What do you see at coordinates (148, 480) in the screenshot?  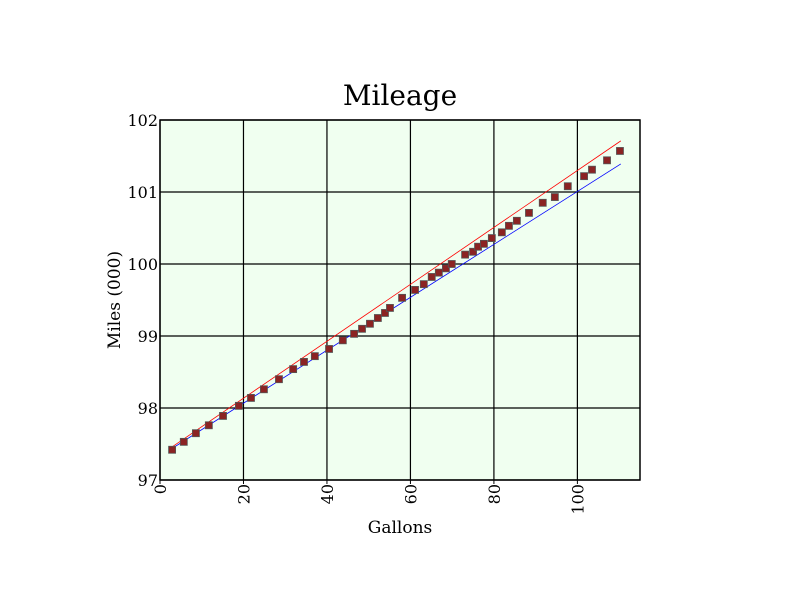 I see `y-tick-label: 97` at bounding box center [148, 480].